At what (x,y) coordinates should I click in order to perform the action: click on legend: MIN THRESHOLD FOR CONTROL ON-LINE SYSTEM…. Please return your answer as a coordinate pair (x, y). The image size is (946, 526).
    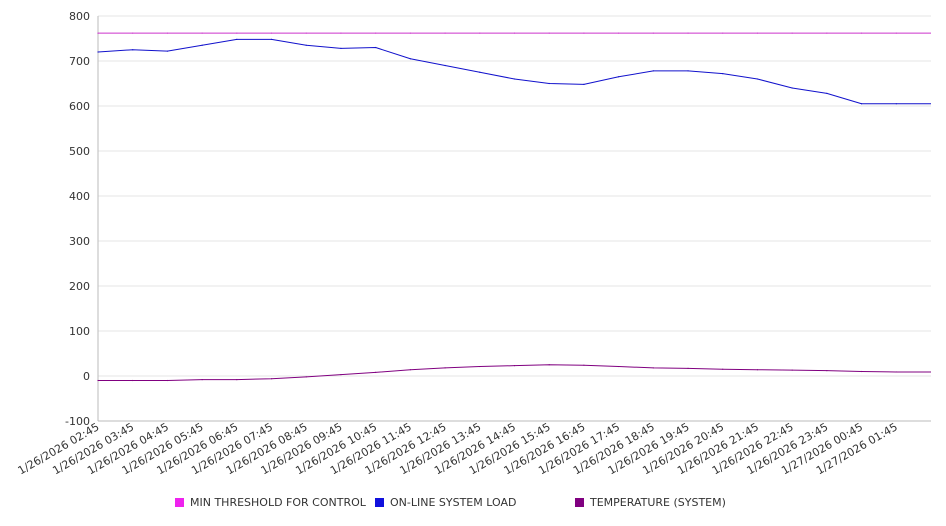
    Looking at the image, I should click on (473, 506).